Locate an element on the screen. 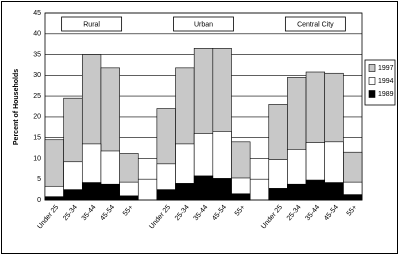 The width and height of the screenshot is (400, 257). y-tick-label: 10 is located at coordinates (37, 158).